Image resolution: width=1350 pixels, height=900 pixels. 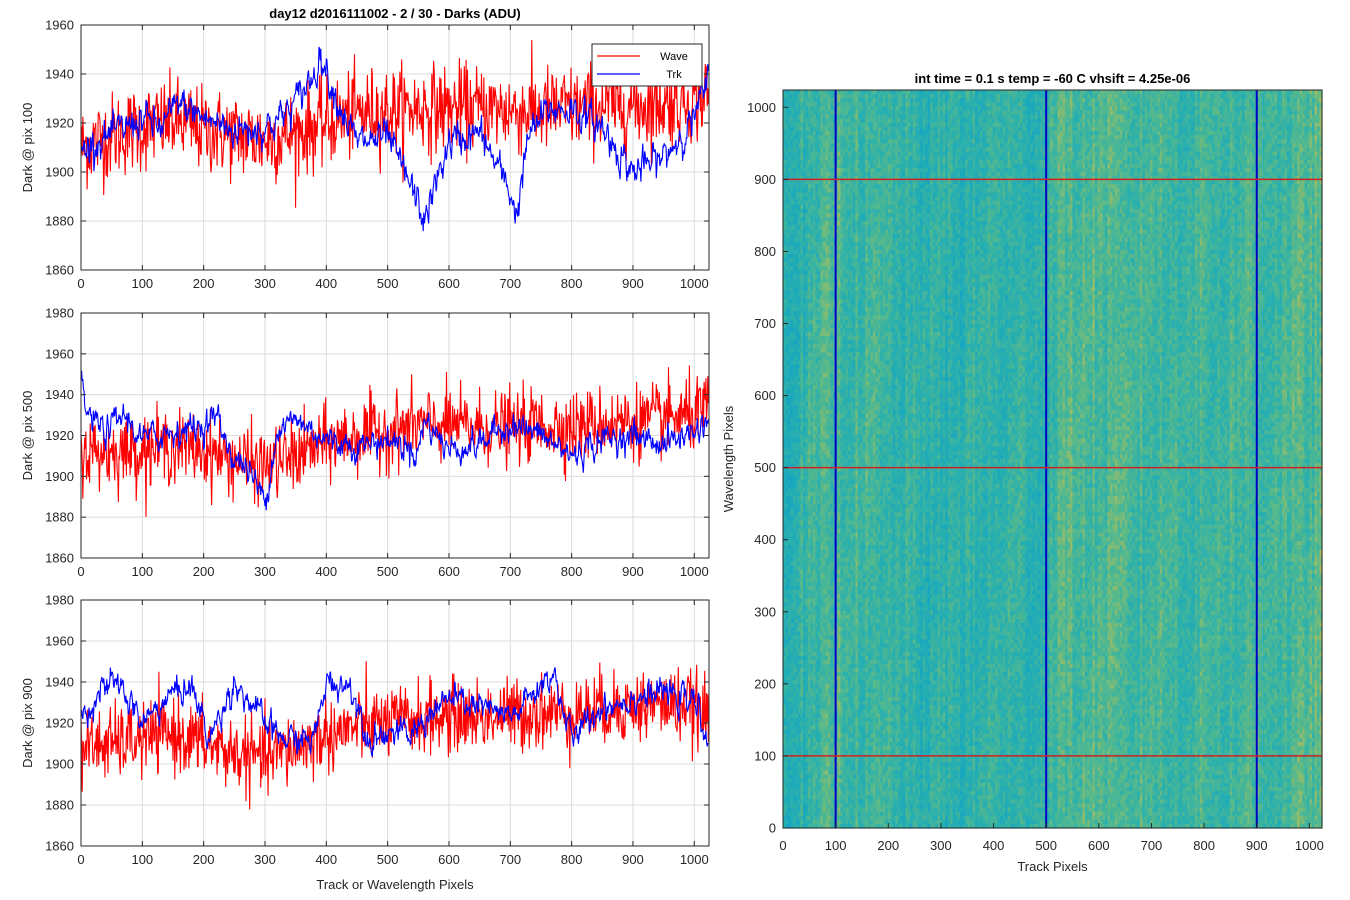 I want to click on y-tick-label: 900, so click(x=765, y=179).